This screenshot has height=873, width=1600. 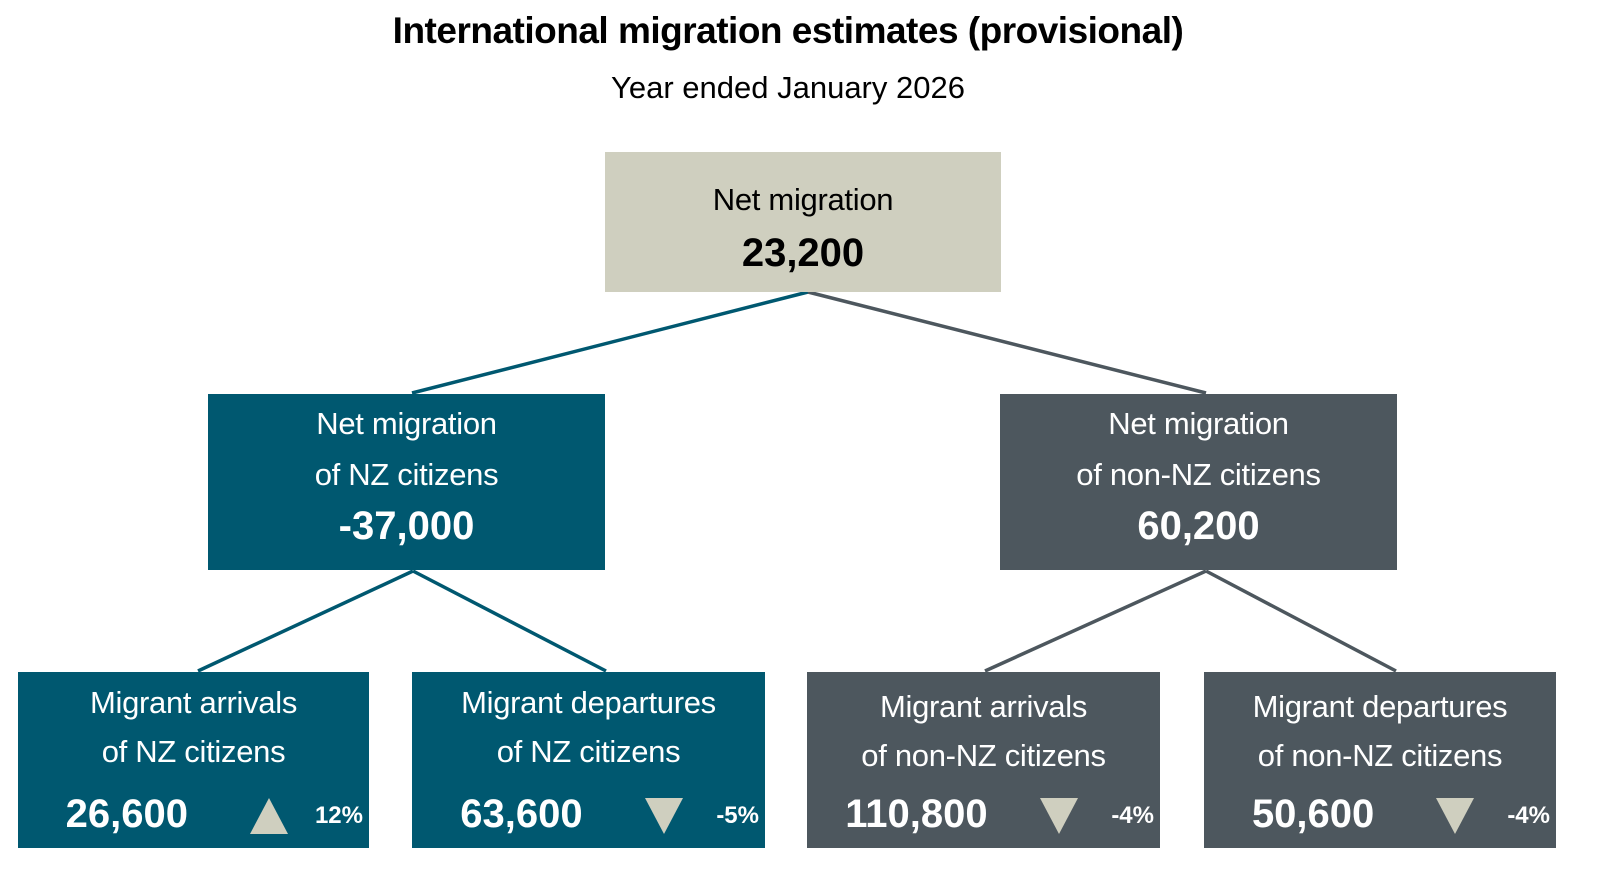 What do you see at coordinates (1301, 621) in the screenshot?
I see `connector-nonnz-departures` at bounding box center [1301, 621].